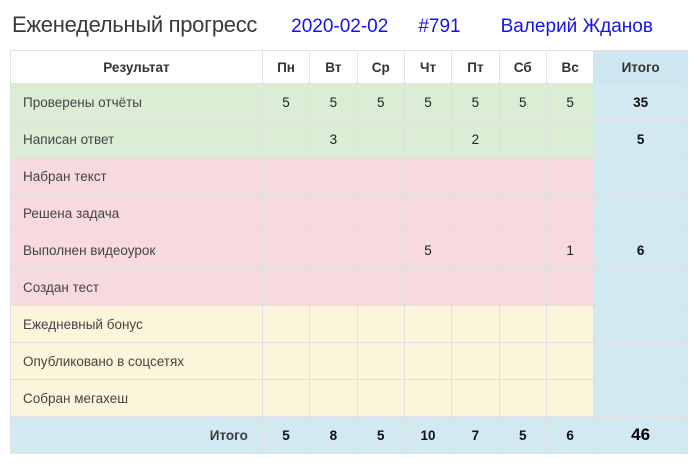 The width and height of the screenshot is (690, 465). I want to click on footer-day-total: 6, so click(570, 435).